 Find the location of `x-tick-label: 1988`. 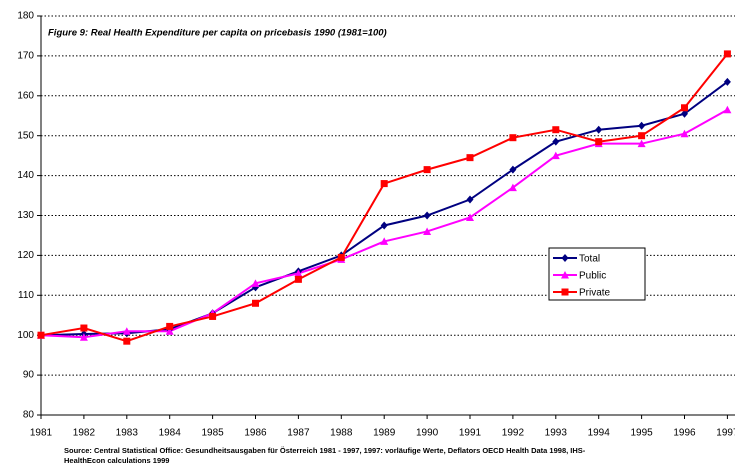

x-tick-label: 1988 is located at coordinates (341, 433).